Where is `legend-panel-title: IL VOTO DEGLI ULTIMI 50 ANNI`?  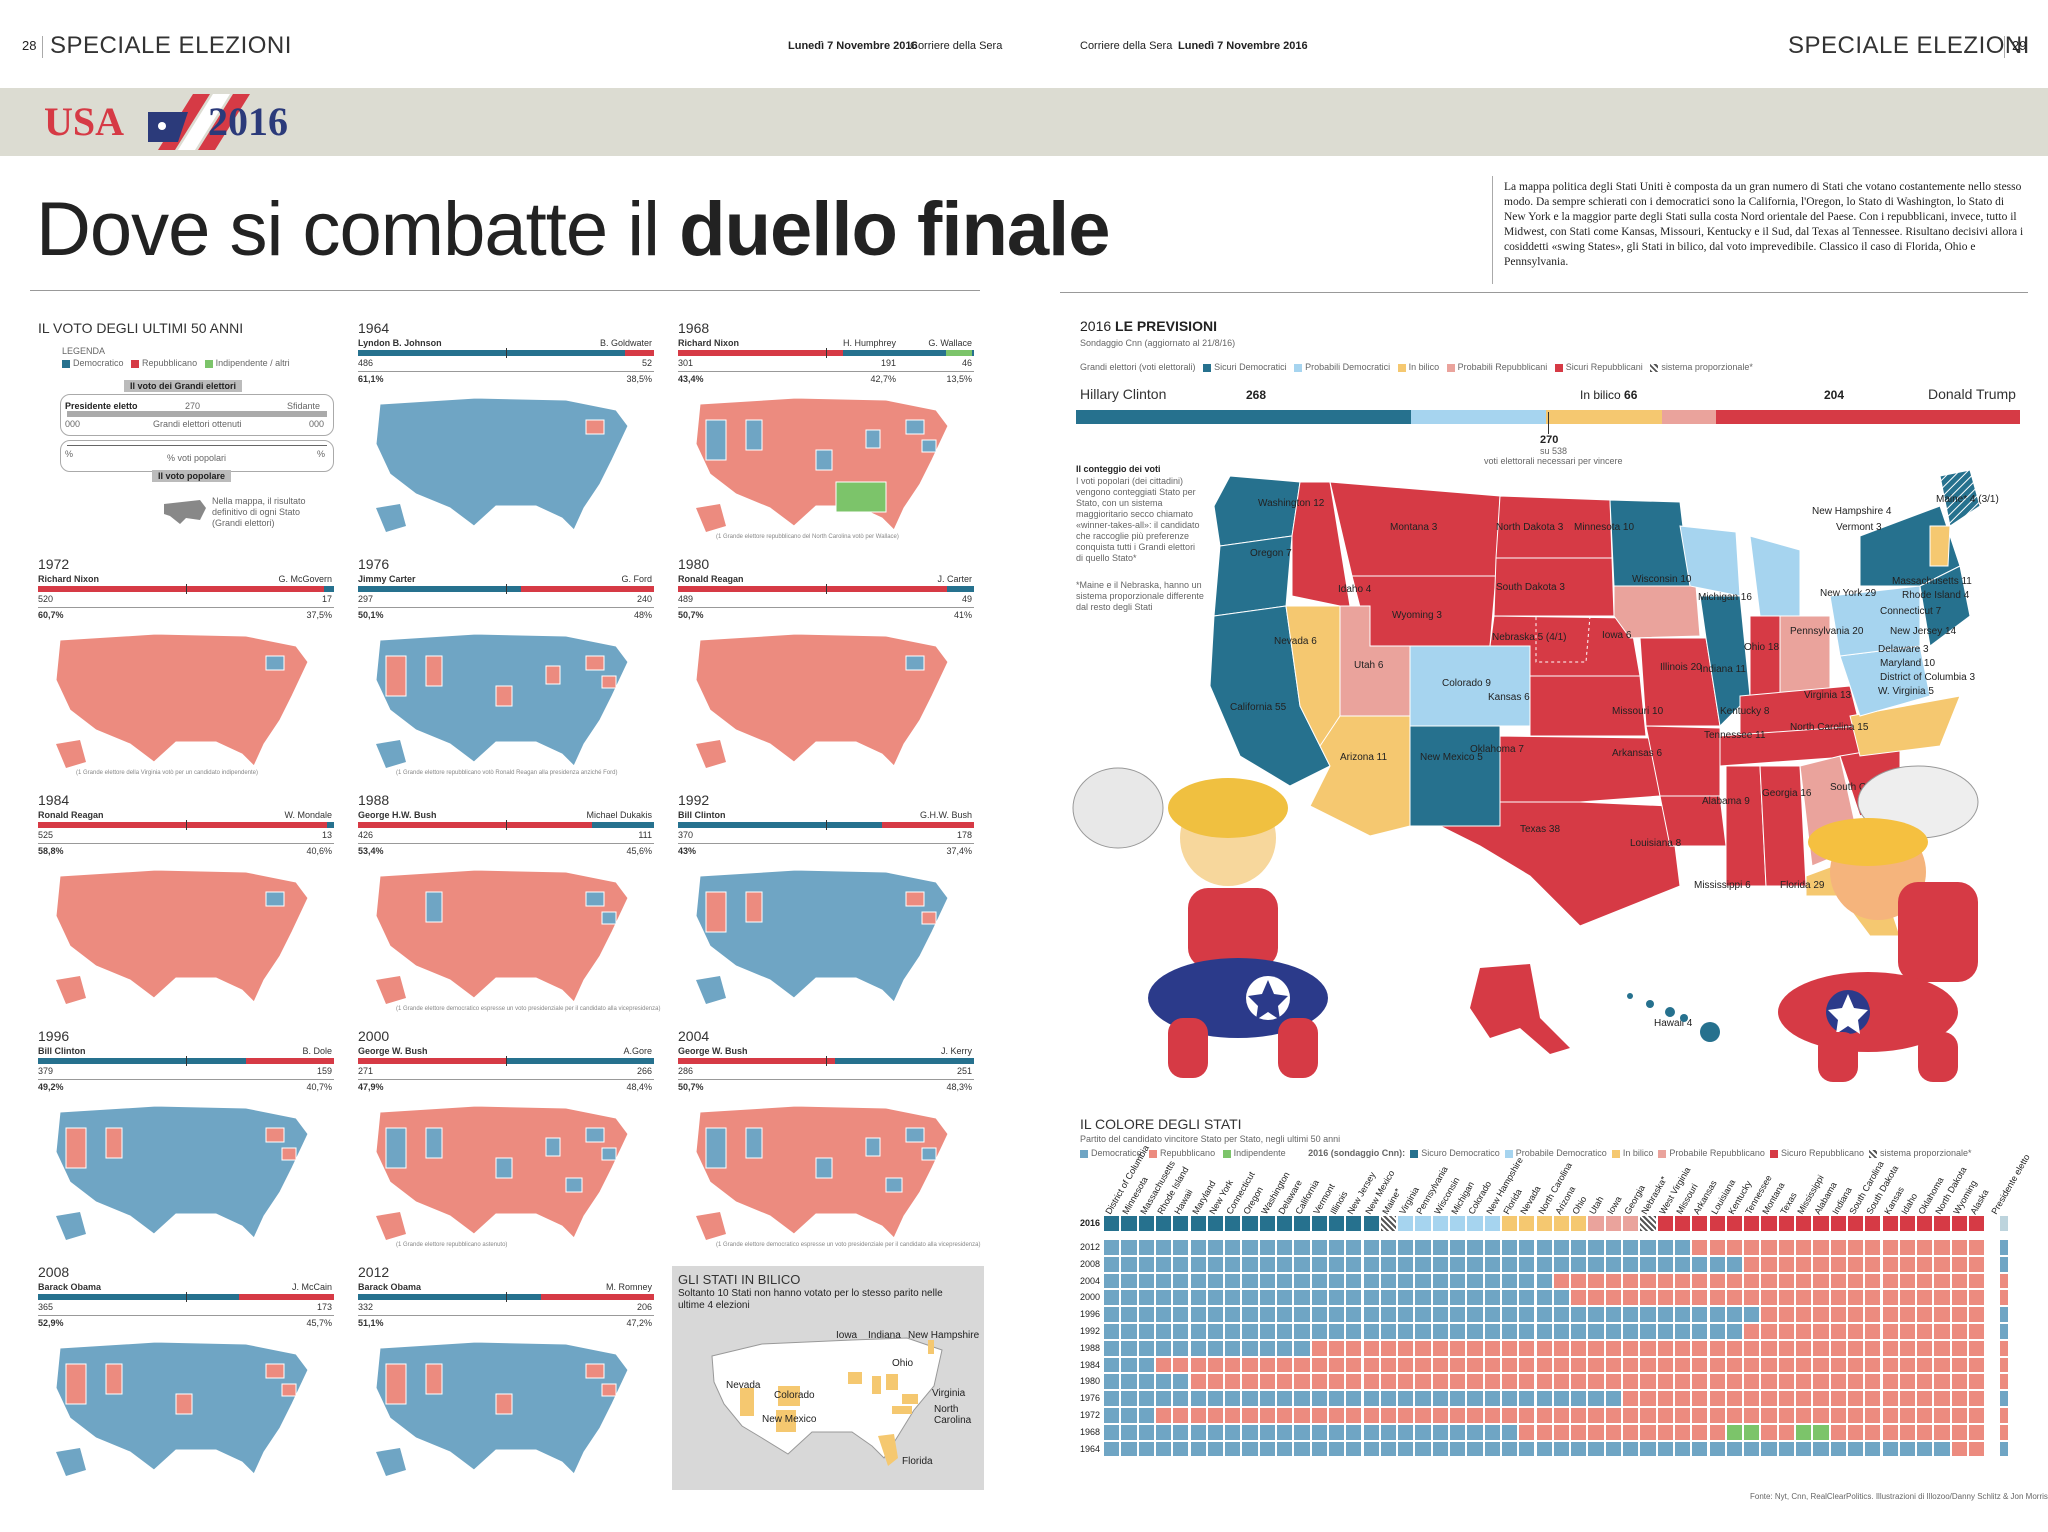 legend-panel-title: IL VOTO DEGLI ULTIMI 50 ANNI is located at coordinates (141, 328).